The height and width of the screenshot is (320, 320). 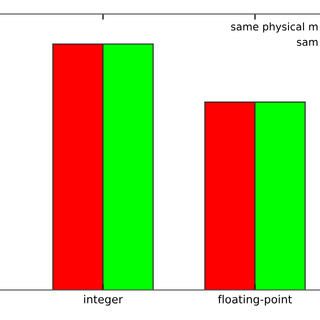 I want to click on annotation: sam, so click(x=307, y=43).